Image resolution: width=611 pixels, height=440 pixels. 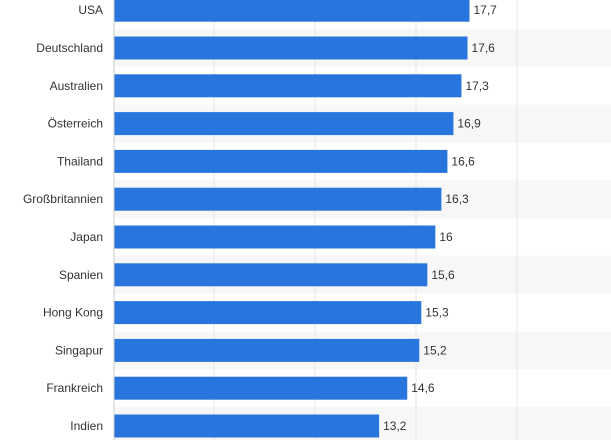 What do you see at coordinates (86, 426) in the screenshot?
I see `category-label: Indien` at bounding box center [86, 426].